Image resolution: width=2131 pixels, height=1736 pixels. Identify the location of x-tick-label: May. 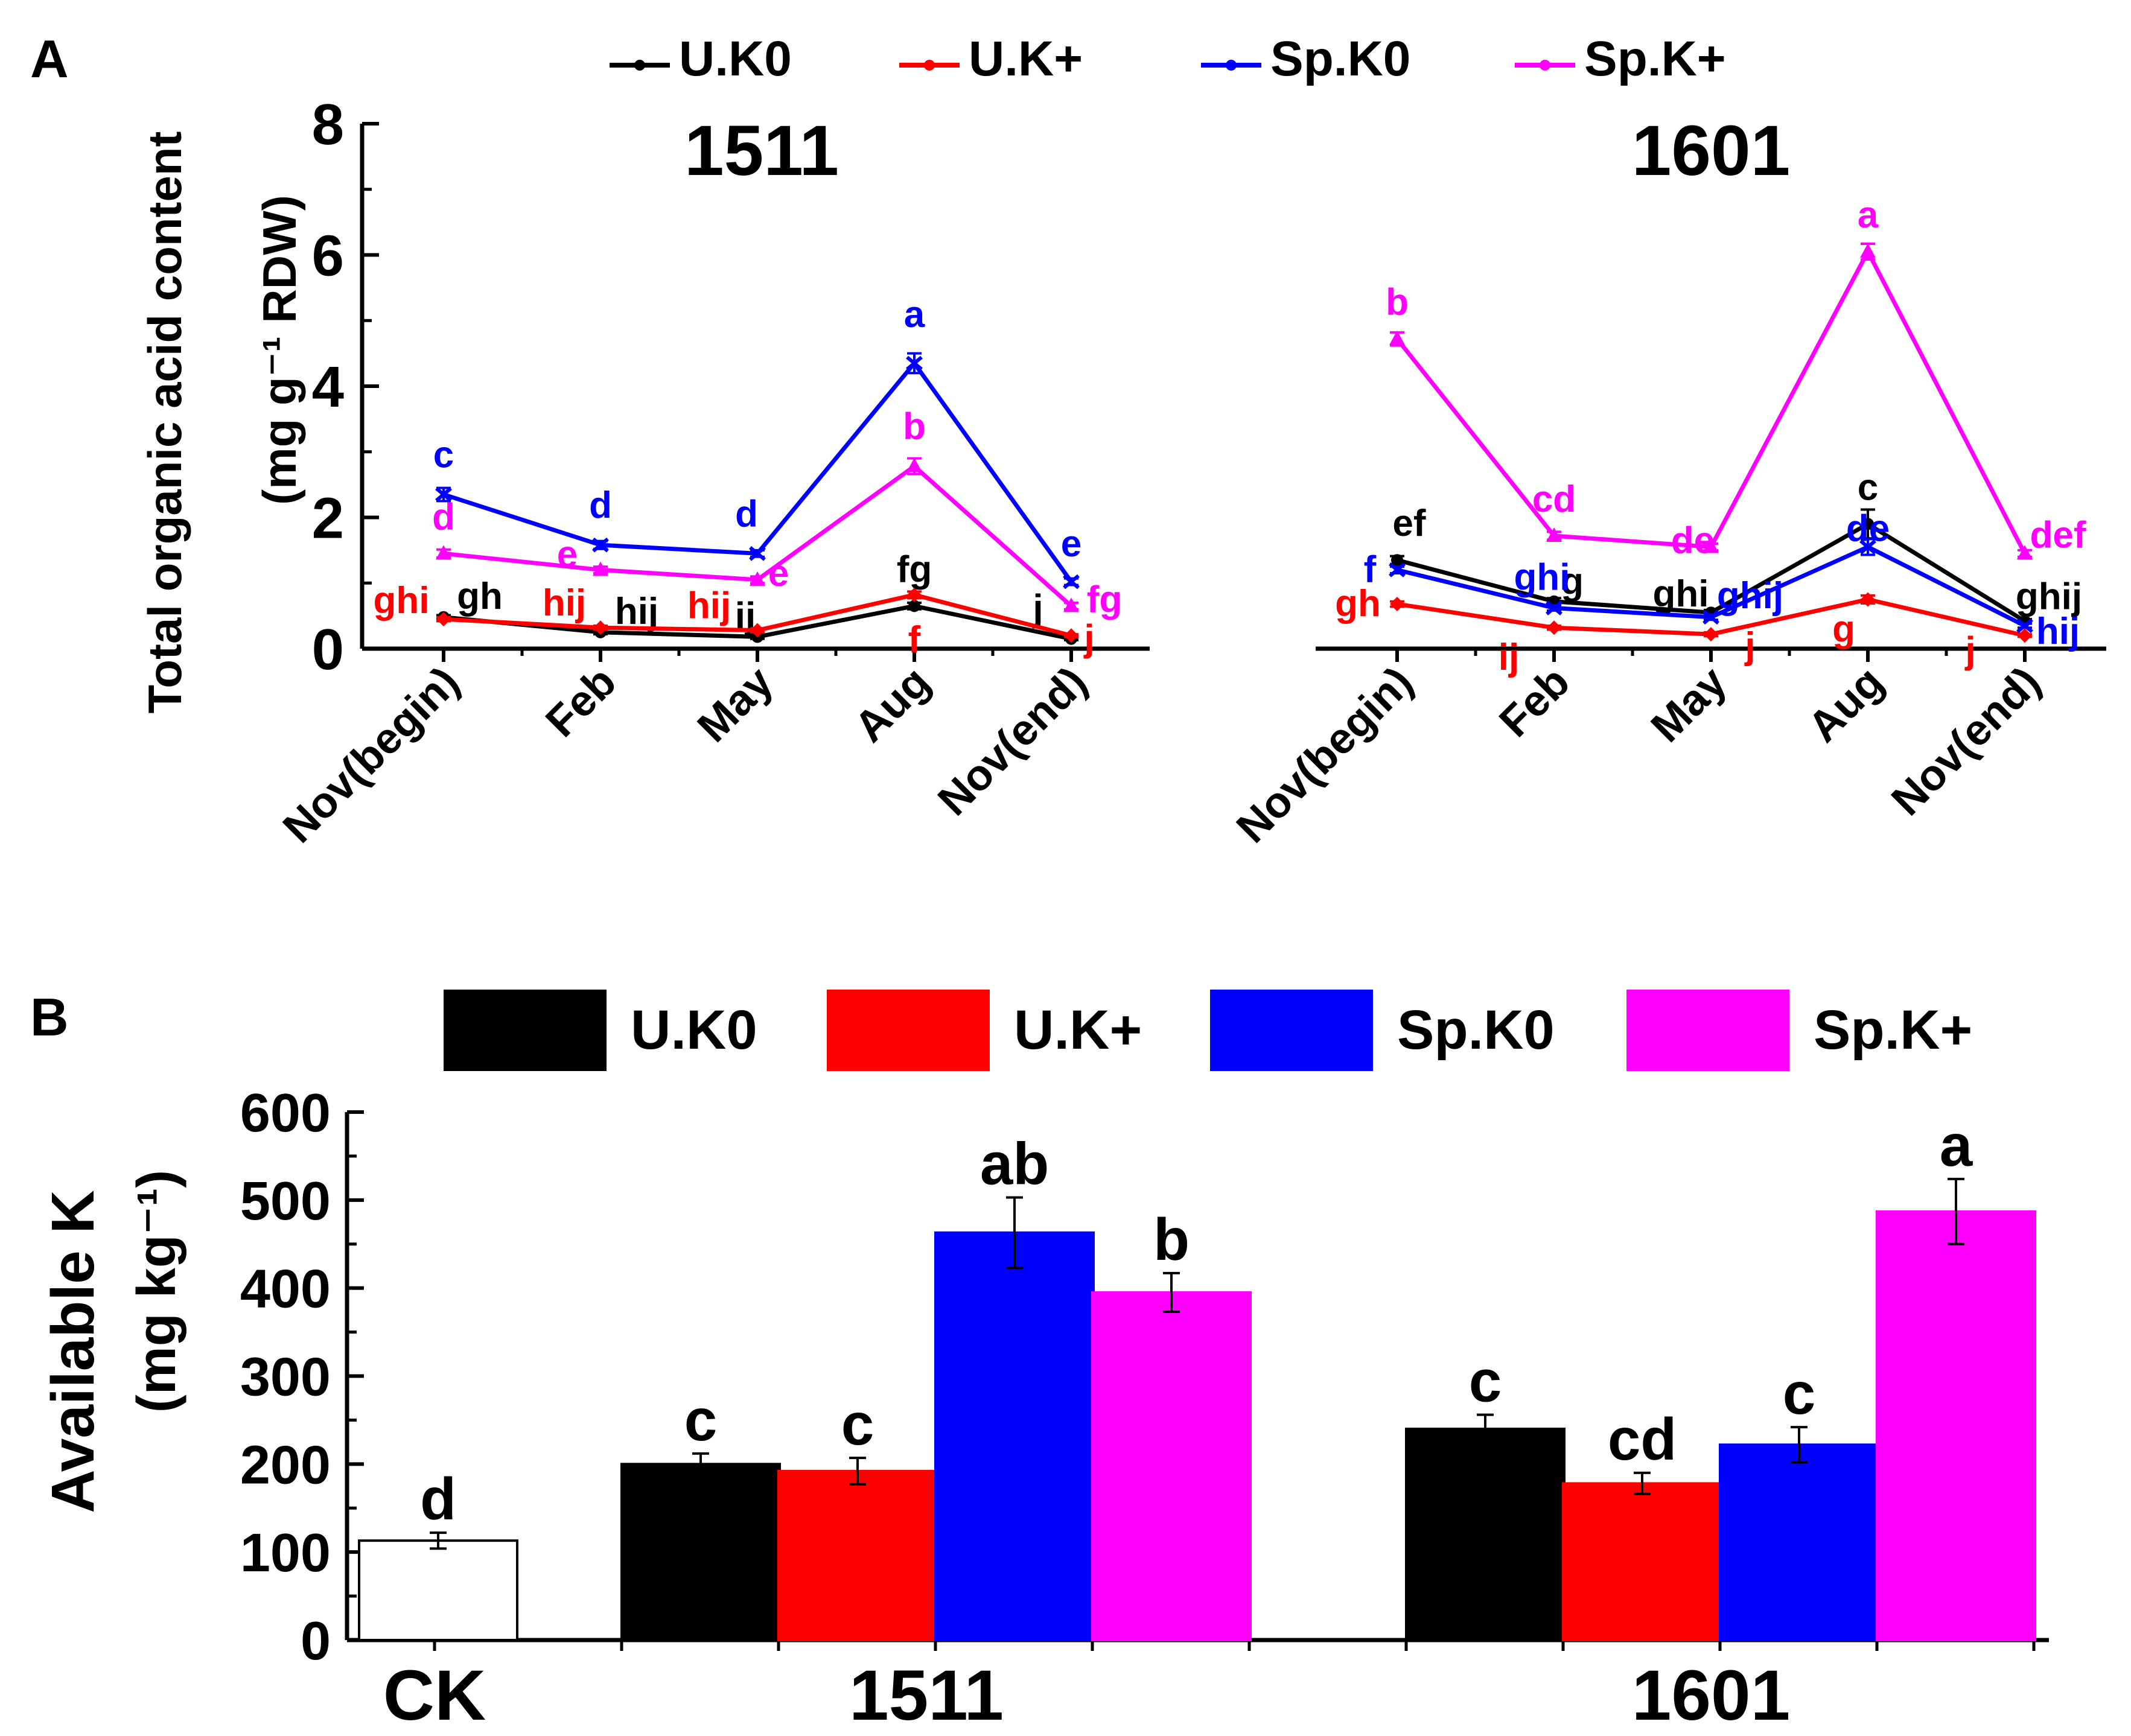
(736, 705).